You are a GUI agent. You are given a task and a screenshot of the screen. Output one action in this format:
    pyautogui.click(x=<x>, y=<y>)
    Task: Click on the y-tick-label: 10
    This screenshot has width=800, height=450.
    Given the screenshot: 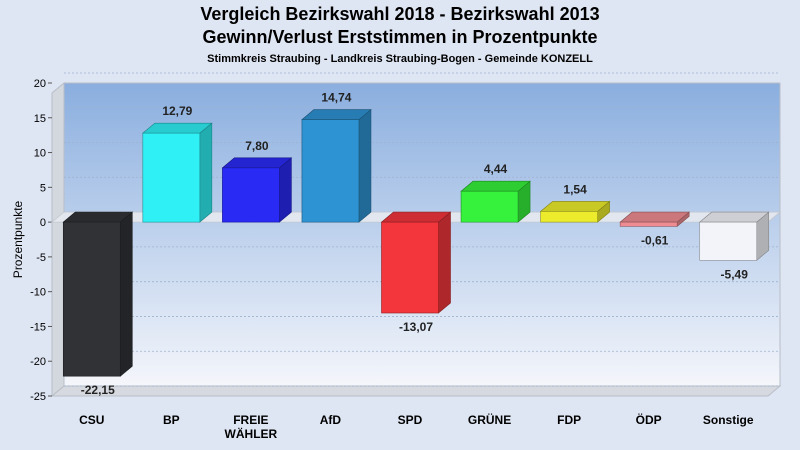 What is the action you would take?
    pyautogui.click(x=40, y=154)
    